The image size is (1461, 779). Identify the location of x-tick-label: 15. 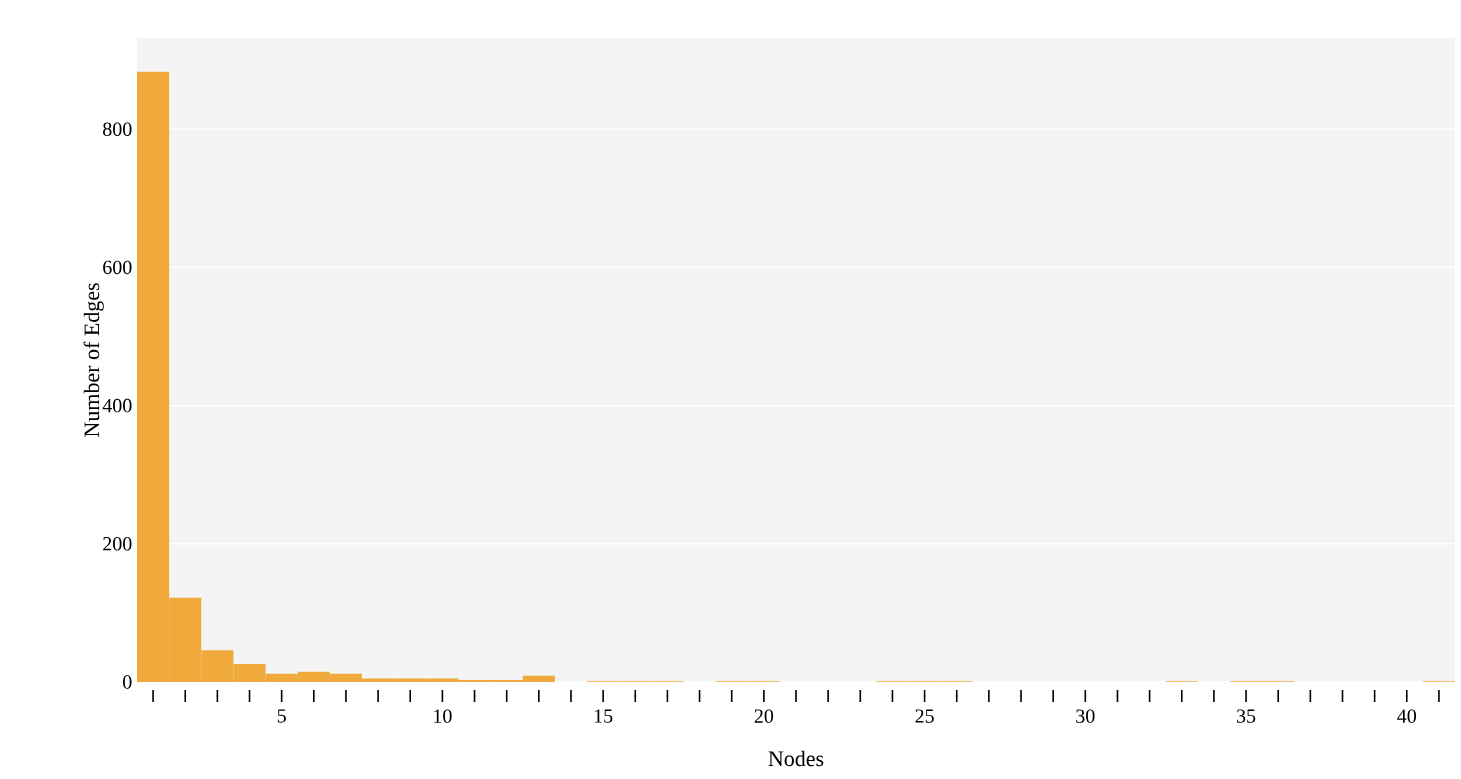
(603, 716).